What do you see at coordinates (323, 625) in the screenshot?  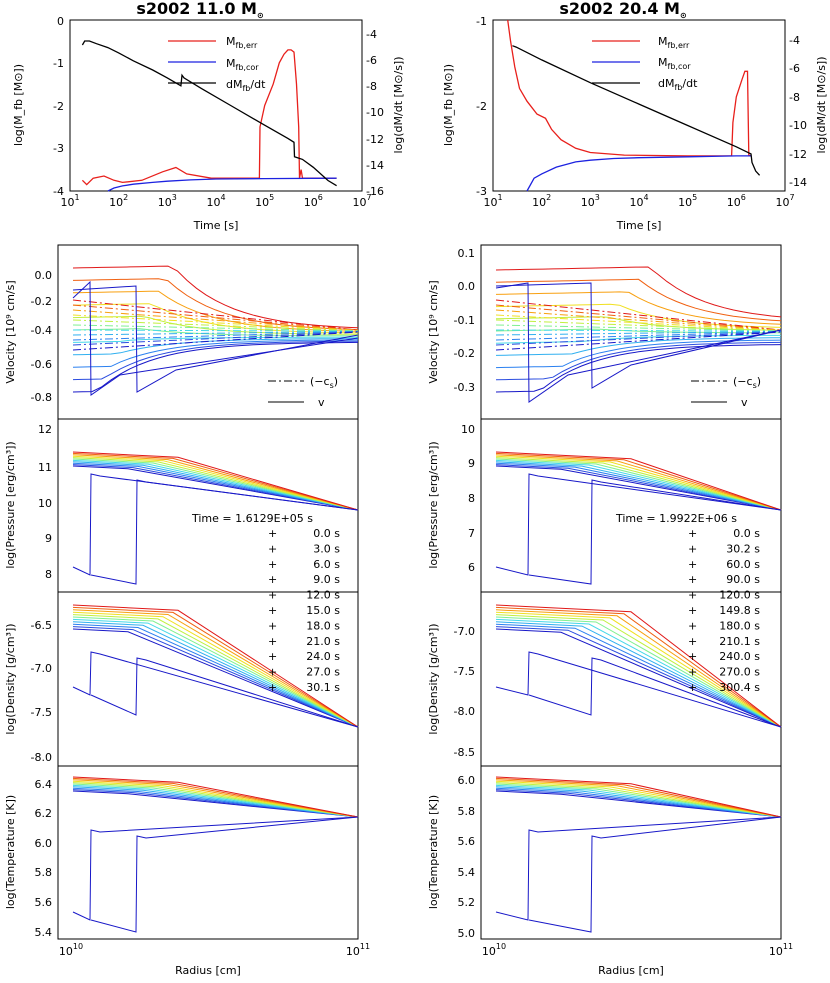 I see `time-entry: 18.0 s` at bounding box center [323, 625].